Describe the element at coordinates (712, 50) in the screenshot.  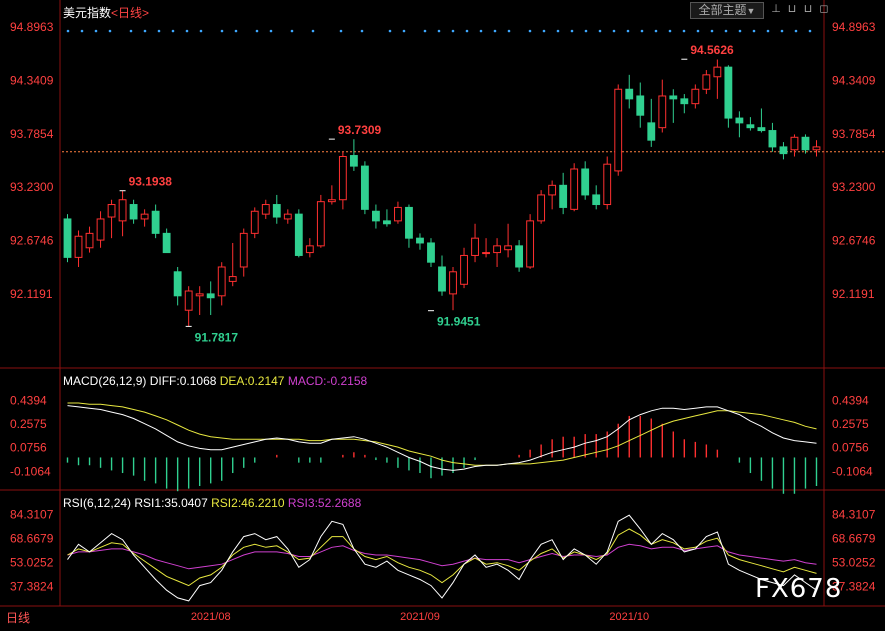
I see `extreme-label-4: 94.5626` at that location.